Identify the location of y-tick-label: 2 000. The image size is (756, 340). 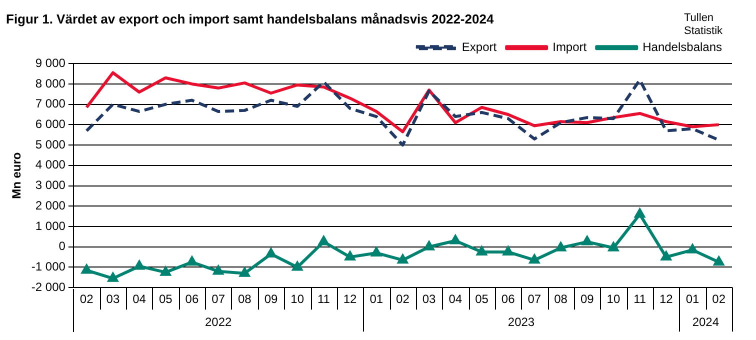
(50, 205).